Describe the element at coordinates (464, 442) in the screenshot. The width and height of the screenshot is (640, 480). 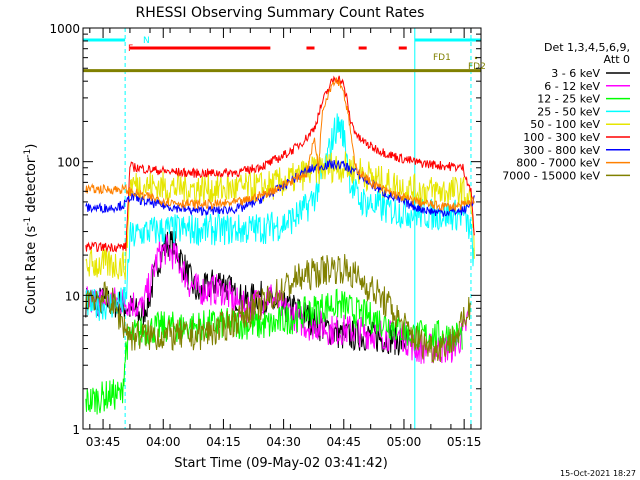
I see `x-tick-label: 05:15` at that location.